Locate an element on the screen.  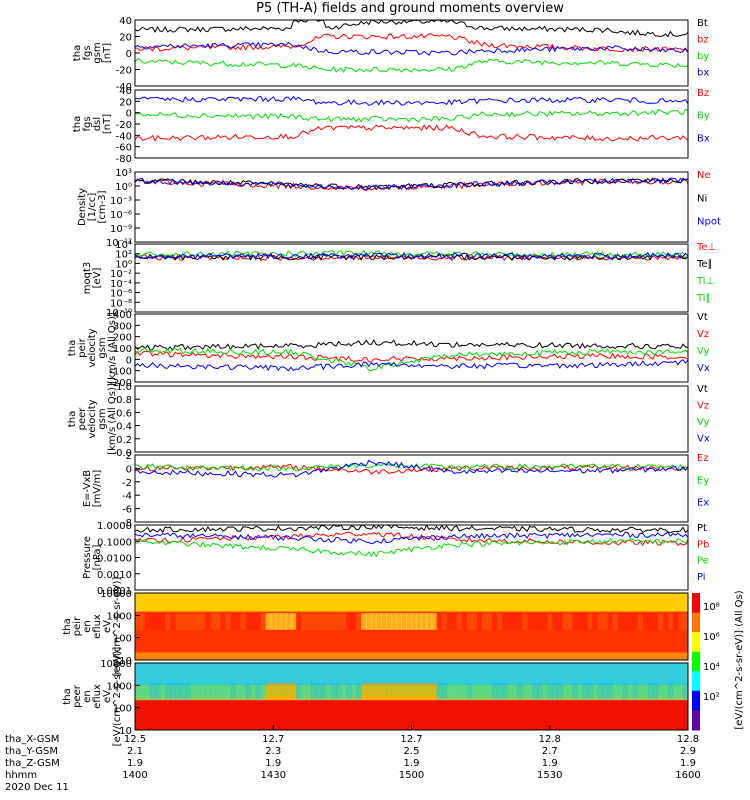
colorbar-tick: 10⁴ is located at coordinates (711, 667).